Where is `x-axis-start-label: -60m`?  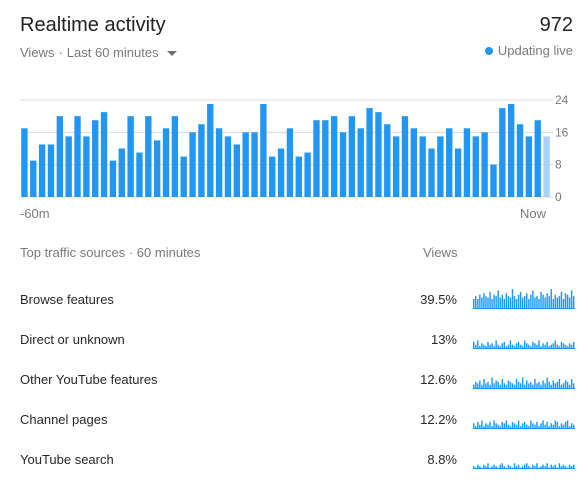
x-axis-start-label: -60m is located at coordinates (35, 213).